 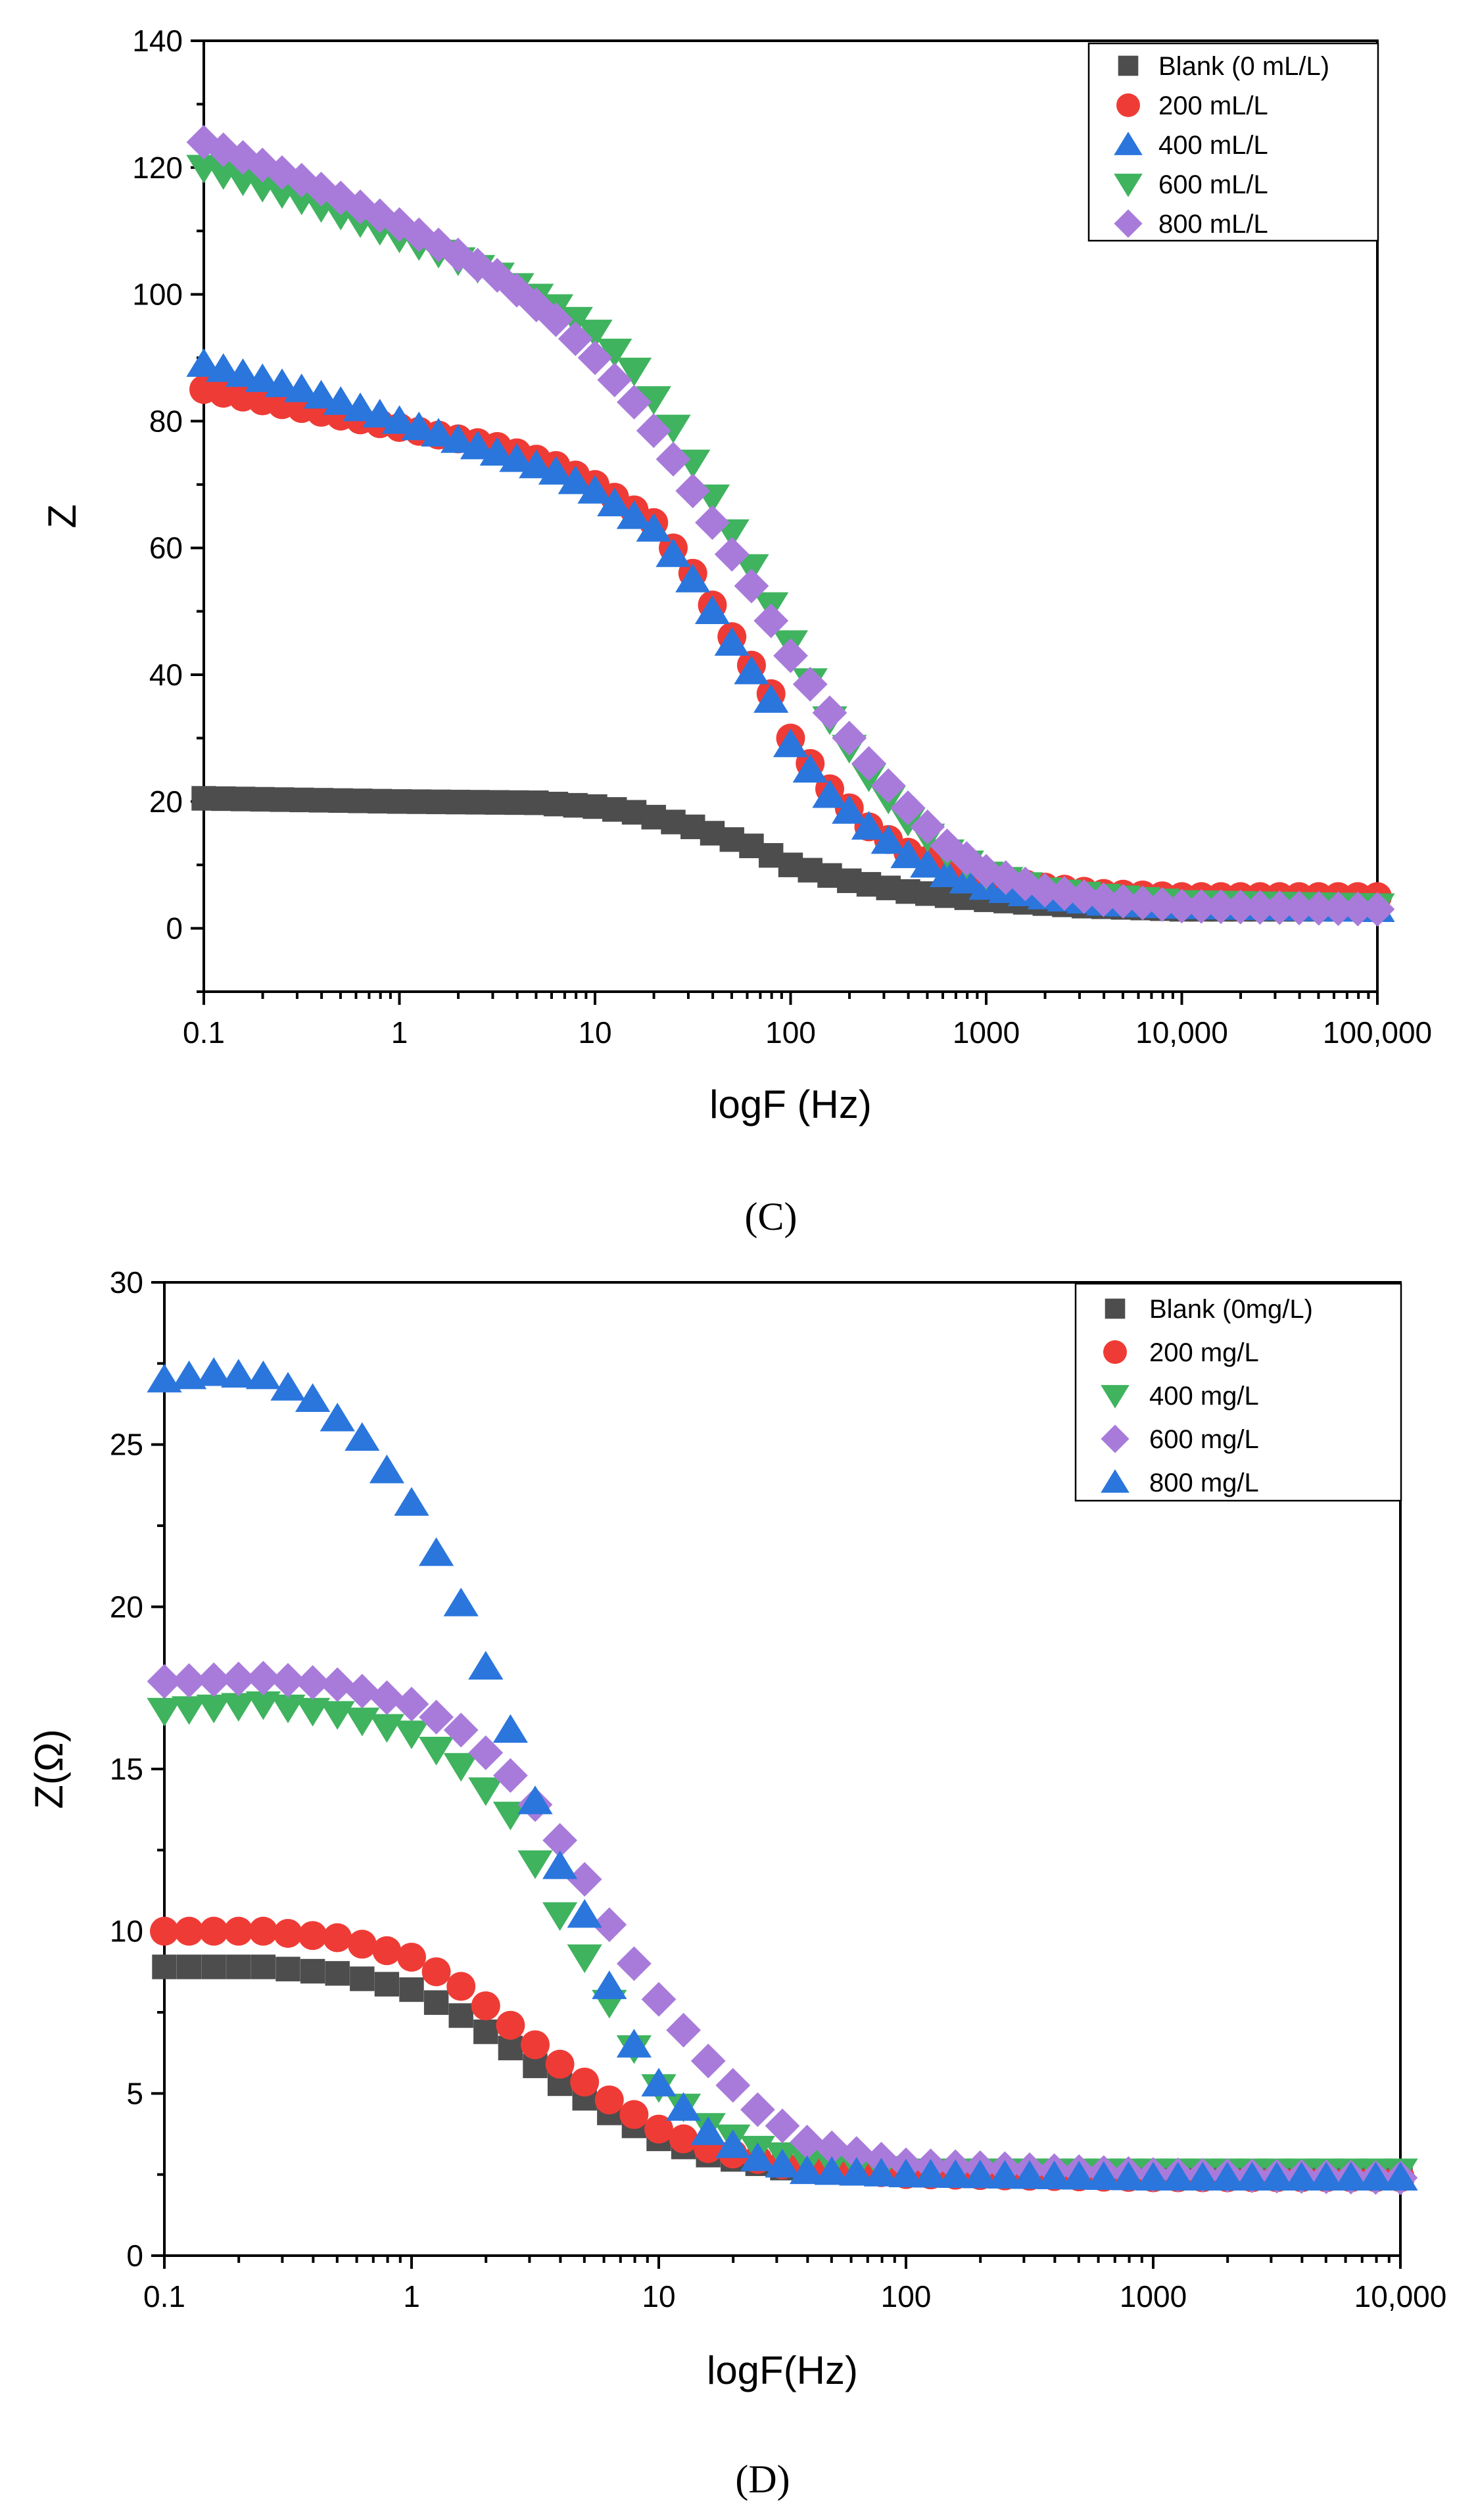 I want to click on y-axis-title: Z, so click(x=62, y=516).